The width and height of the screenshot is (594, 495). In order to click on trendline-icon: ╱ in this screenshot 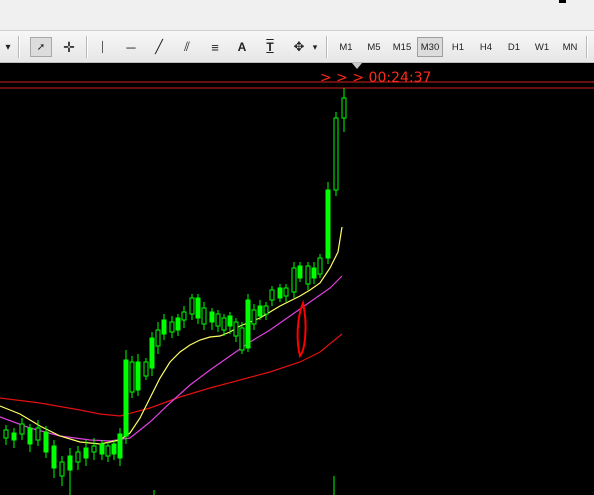, I will do `click(159, 46)`.